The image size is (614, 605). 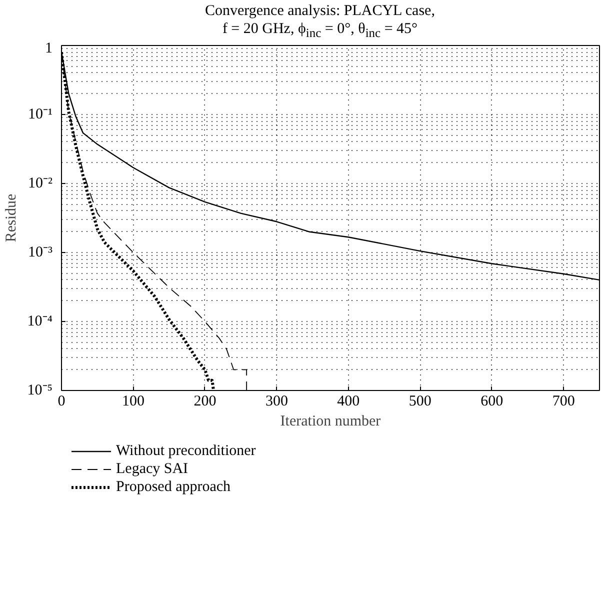 What do you see at coordinates (320, 11) in the screenshot?
I see `chart-title: Convergence analysis: PLACYL case,` at bounding box center [320, 11].